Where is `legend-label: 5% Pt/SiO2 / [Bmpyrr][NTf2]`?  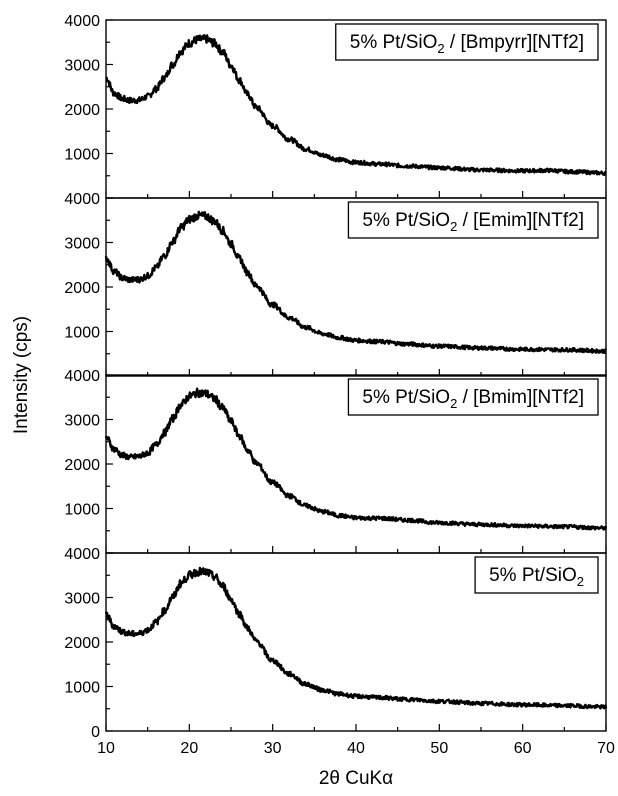
legend-label: 5% Pt/SiO2 / [Bmpyrr][NTf2] is located at coordinates (467, 44).